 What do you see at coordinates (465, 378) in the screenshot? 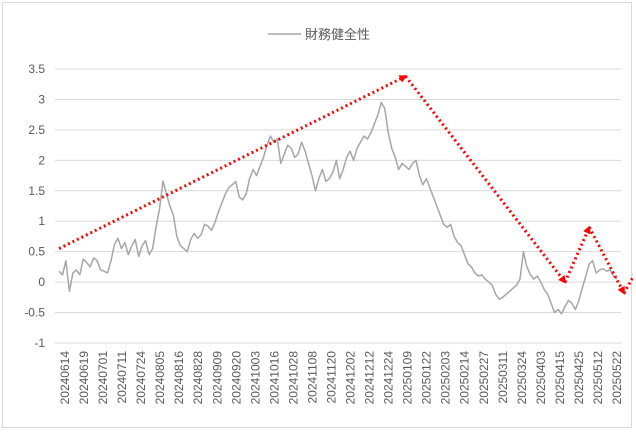
I see `x-tick-label: 20250214` at bounding box center [465, 378].